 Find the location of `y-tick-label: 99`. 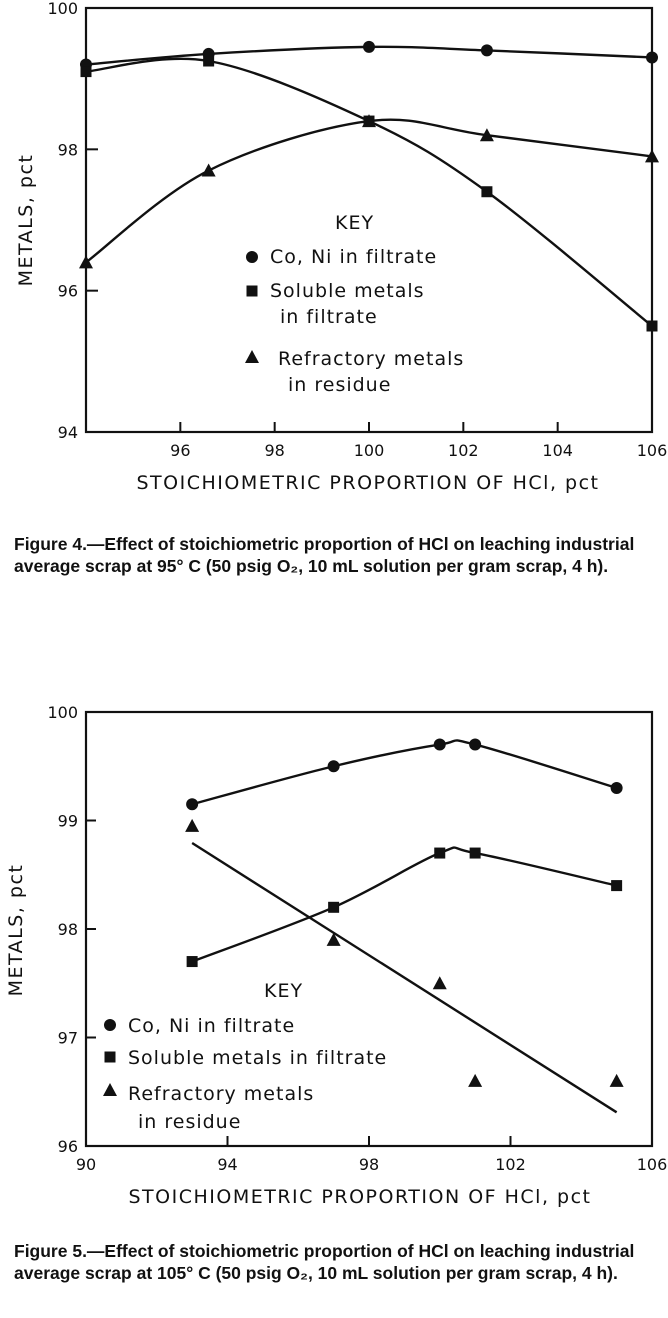

y-tick-label: 99 is located at coordinates (68, 821).